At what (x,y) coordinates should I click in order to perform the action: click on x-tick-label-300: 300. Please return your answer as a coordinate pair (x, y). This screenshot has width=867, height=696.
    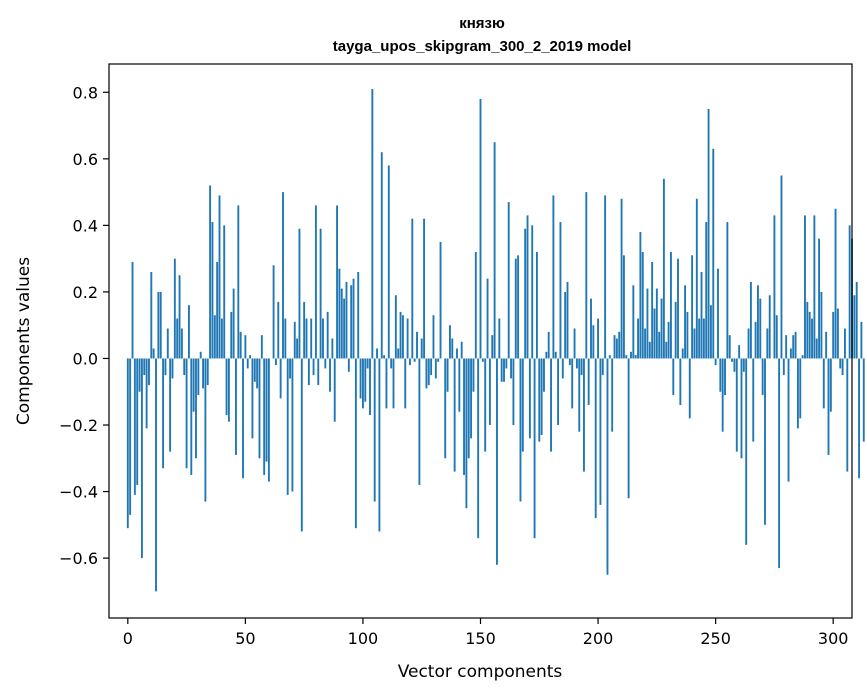
    Looking at the image, I should click on (833, 638).